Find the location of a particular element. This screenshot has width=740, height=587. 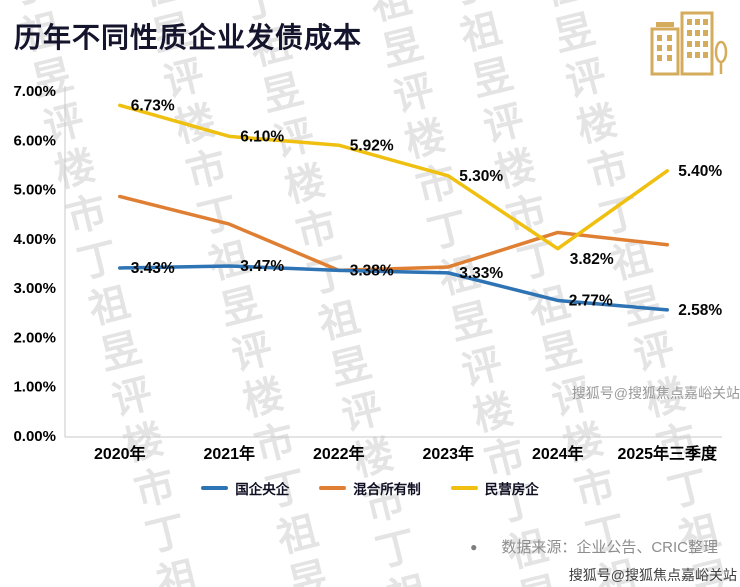

legend-item: 国企央企 is located at coordinates (245, 488).